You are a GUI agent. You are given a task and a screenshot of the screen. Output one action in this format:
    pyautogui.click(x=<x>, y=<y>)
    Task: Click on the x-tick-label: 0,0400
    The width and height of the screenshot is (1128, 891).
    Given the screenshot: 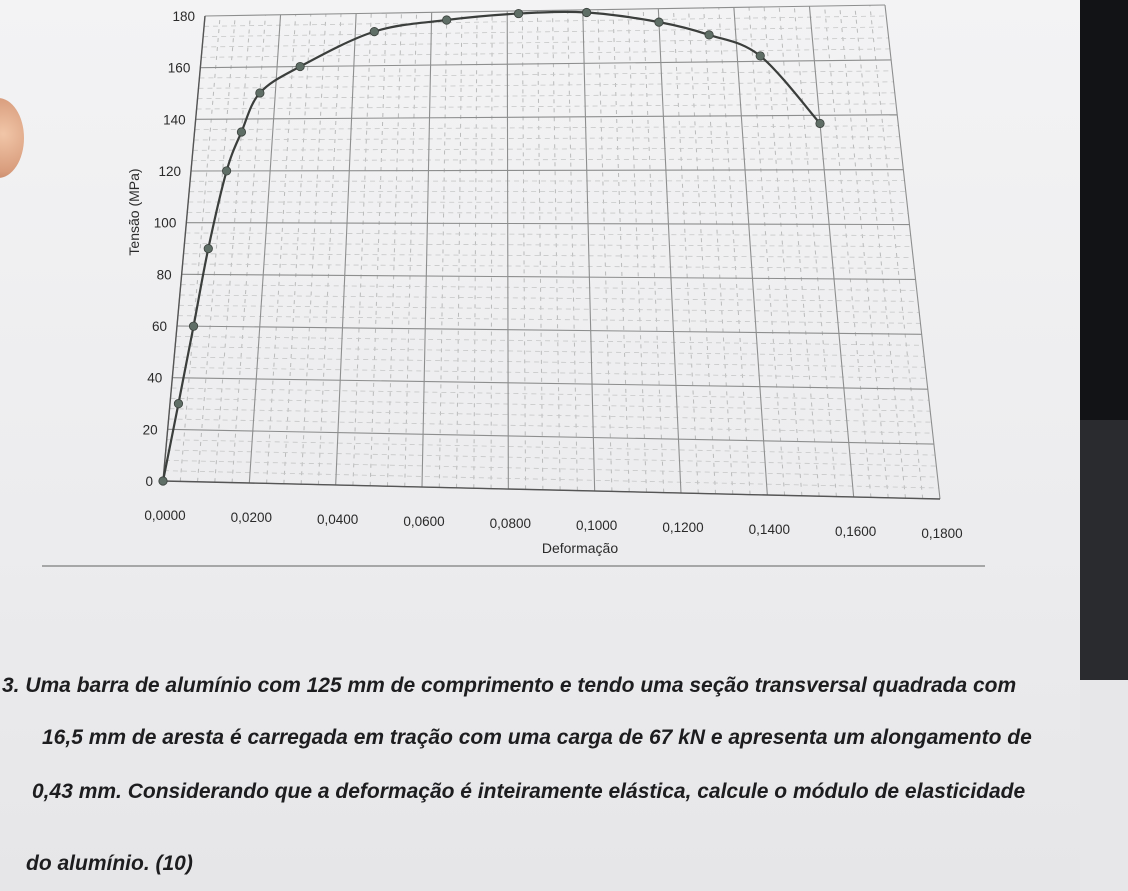 What is the action you would take?
    pyautogui.click(x=337, y=519)
    